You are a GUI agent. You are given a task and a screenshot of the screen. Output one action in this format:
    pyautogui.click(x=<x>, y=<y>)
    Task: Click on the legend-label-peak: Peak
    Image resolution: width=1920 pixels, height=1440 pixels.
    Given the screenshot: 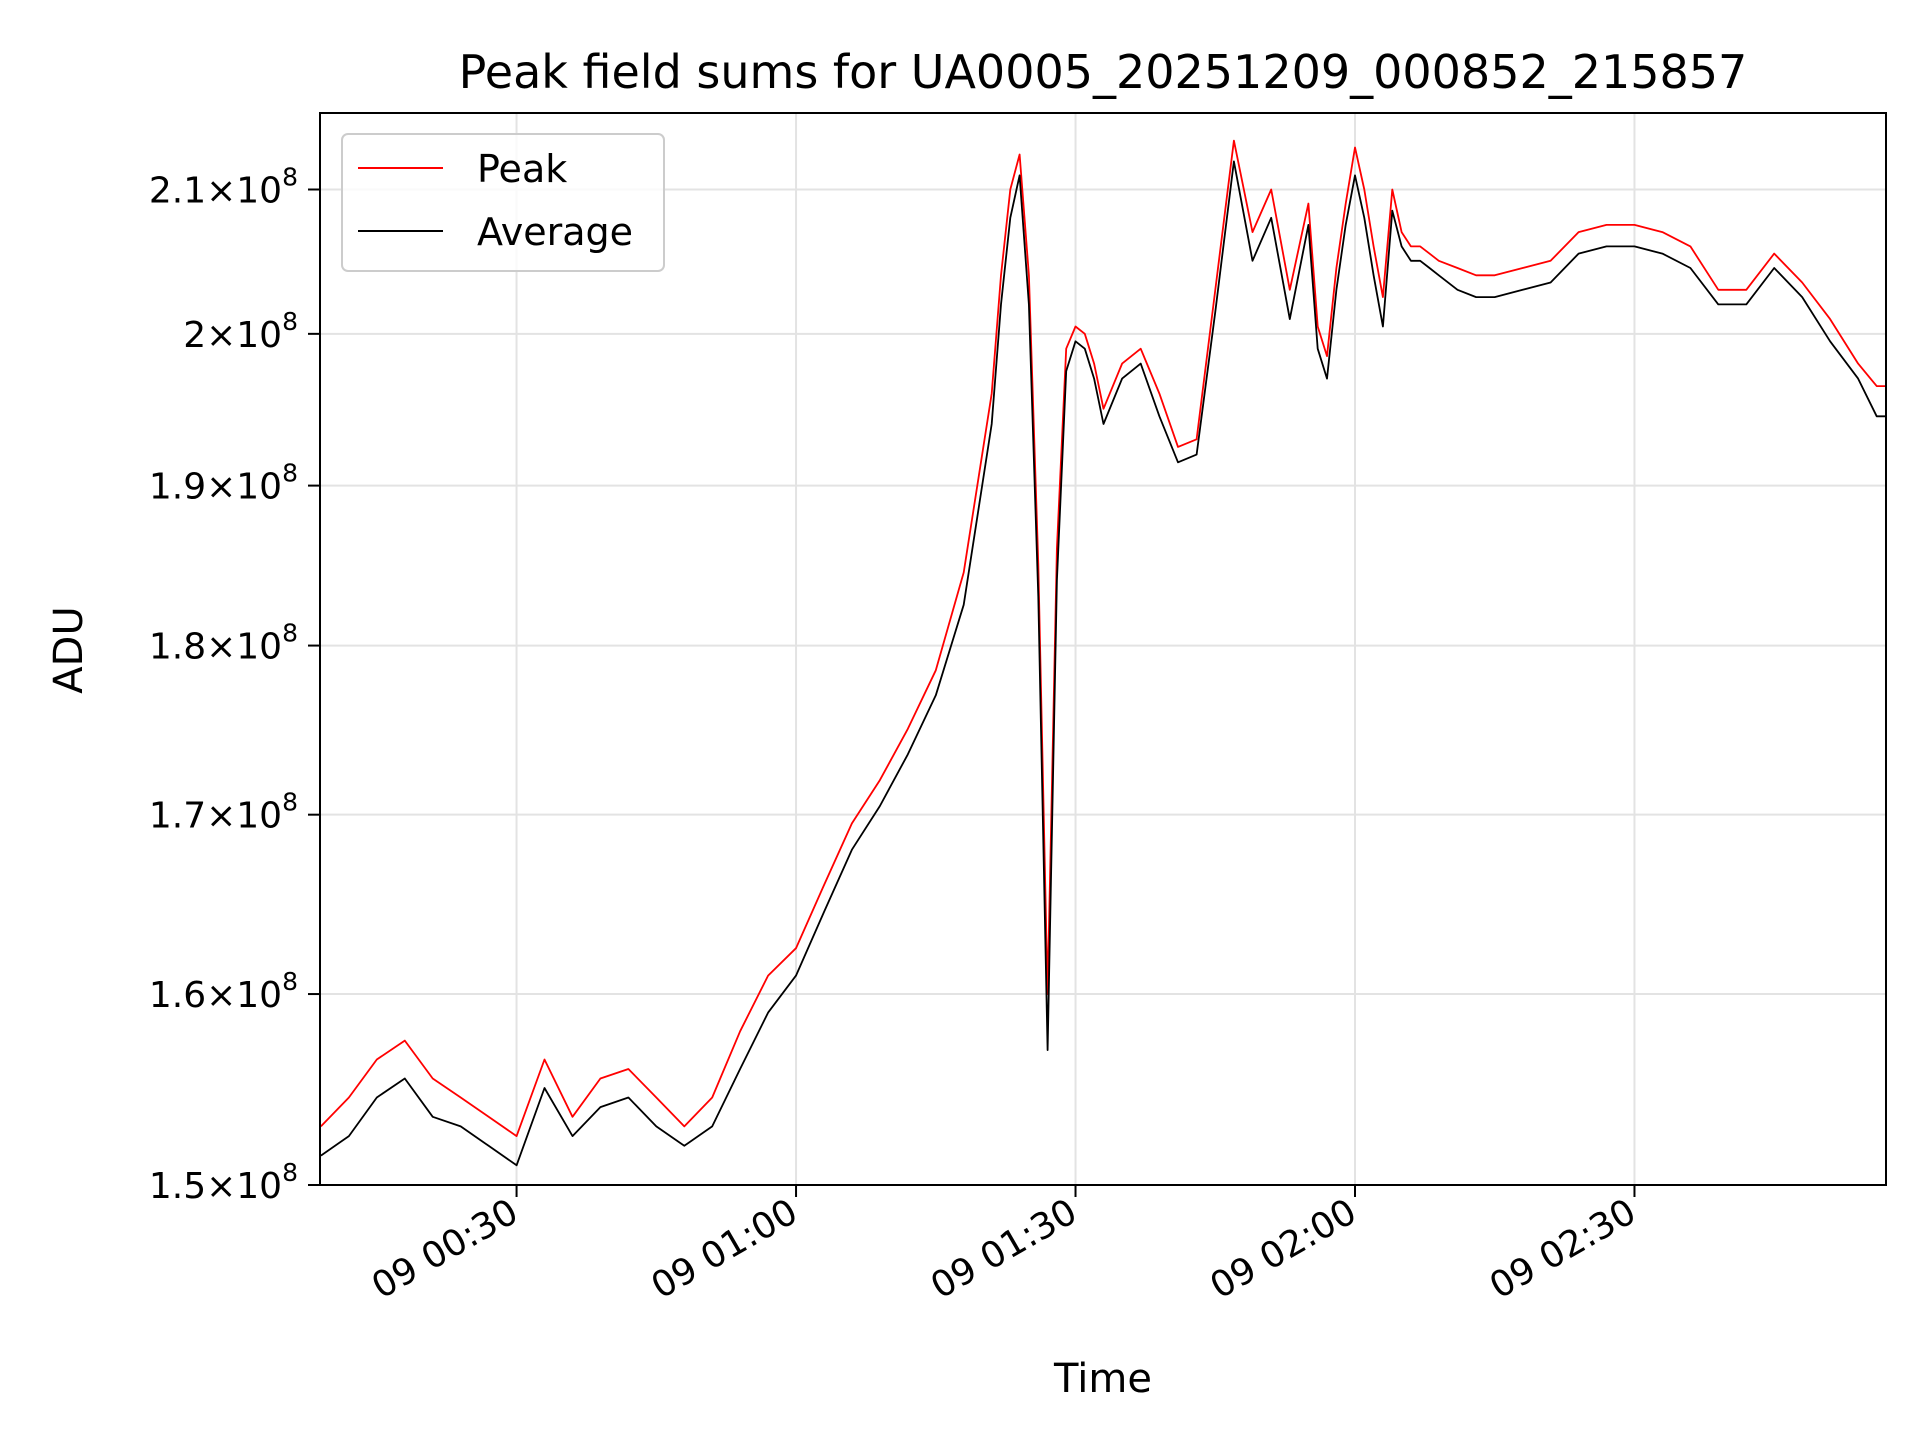 What is the action you would take?
    pyautogui.click(x=522, y=169)
    